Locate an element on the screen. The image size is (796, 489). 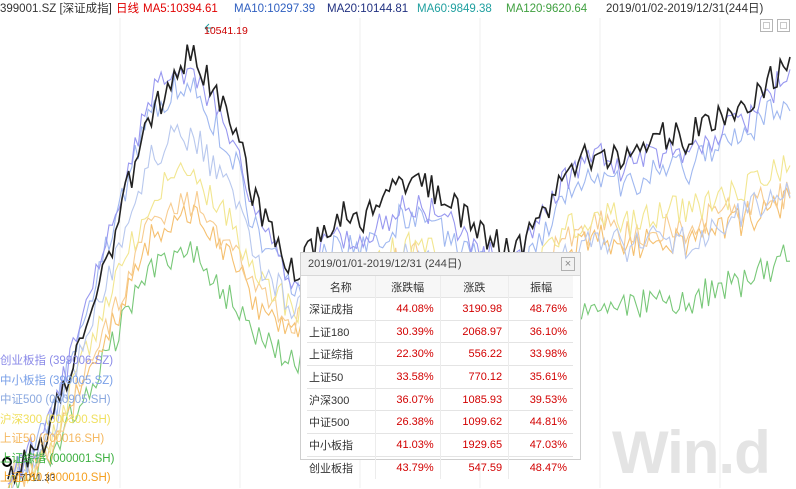
stat-value: 44.81% is located at coordinates (540, 422).